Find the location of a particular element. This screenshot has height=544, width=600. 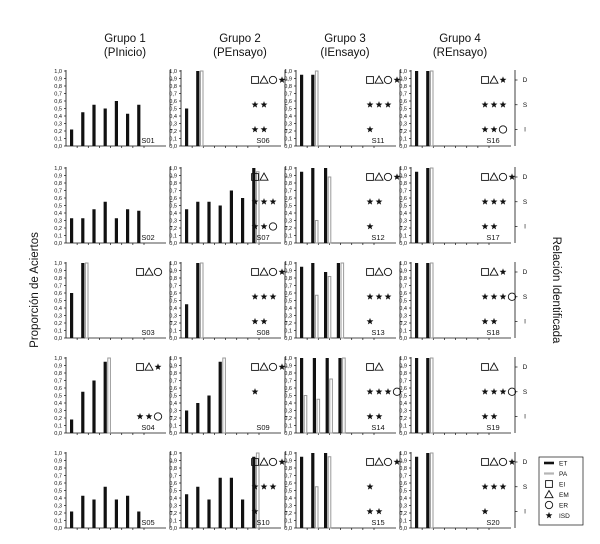

subject-label: S07 is located at coordinates (262, 237).